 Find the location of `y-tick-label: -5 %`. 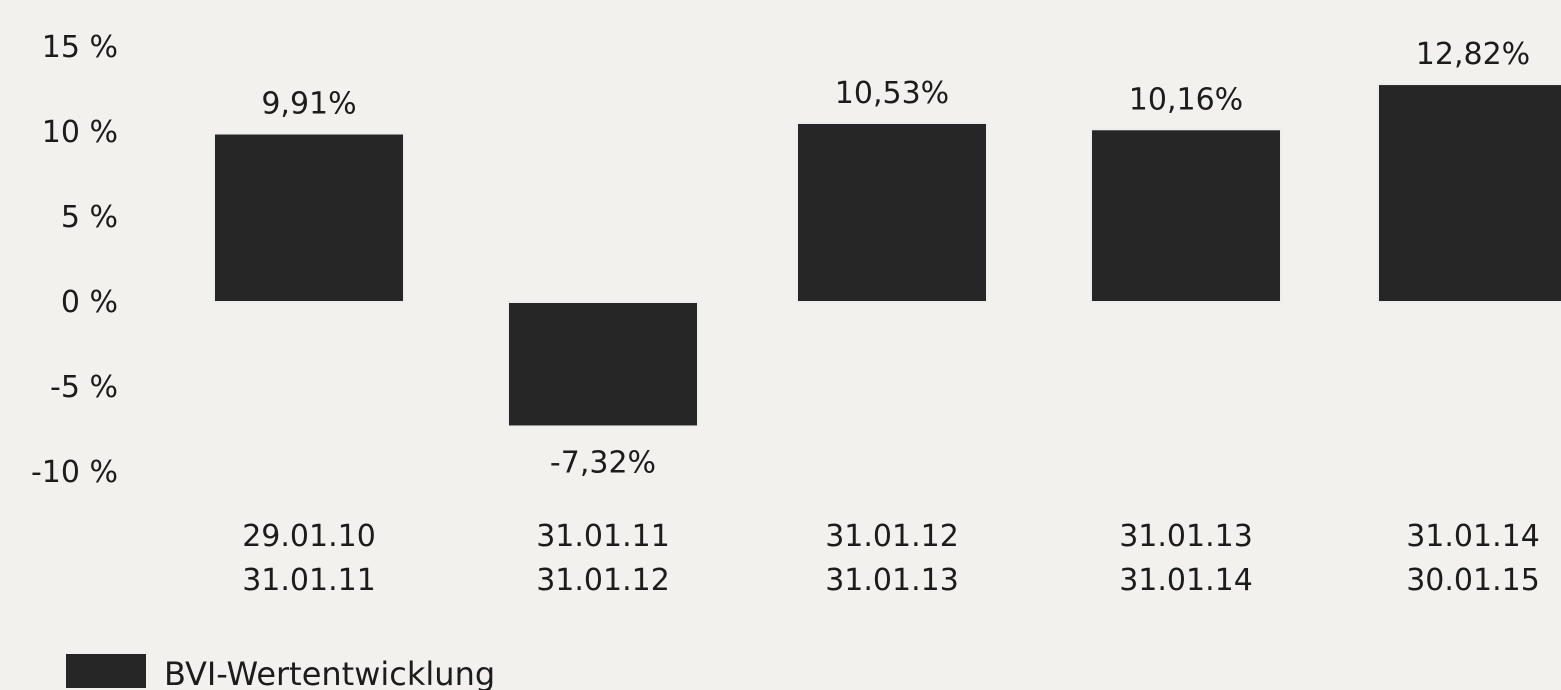

y-tick-label: -5 % is located at coordinates (84, 387).